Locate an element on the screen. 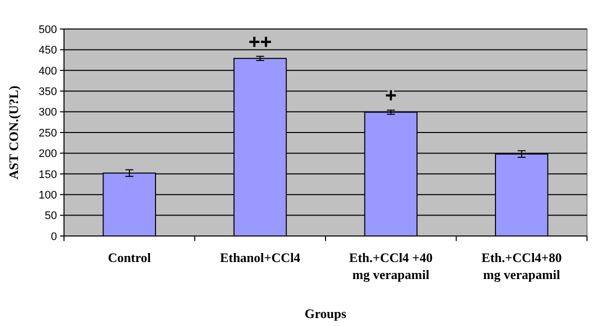  y-tick-label: 400 is located at coordinates (47, 71).